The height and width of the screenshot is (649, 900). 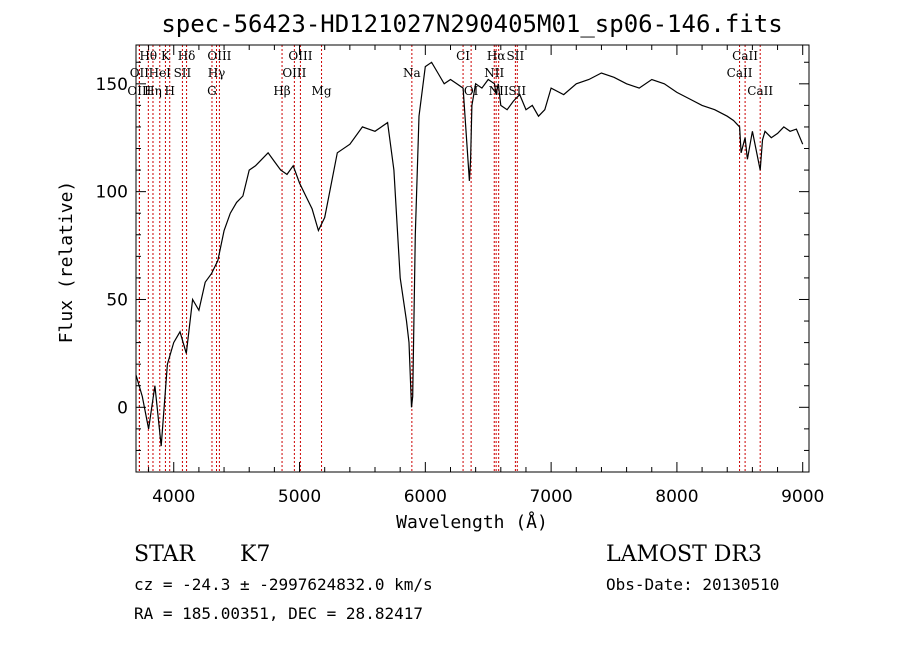 What do you see at coordinates (112, 85) in the screenshot?
I see `y-tick-label: 150` at bounding box center [112, 85].